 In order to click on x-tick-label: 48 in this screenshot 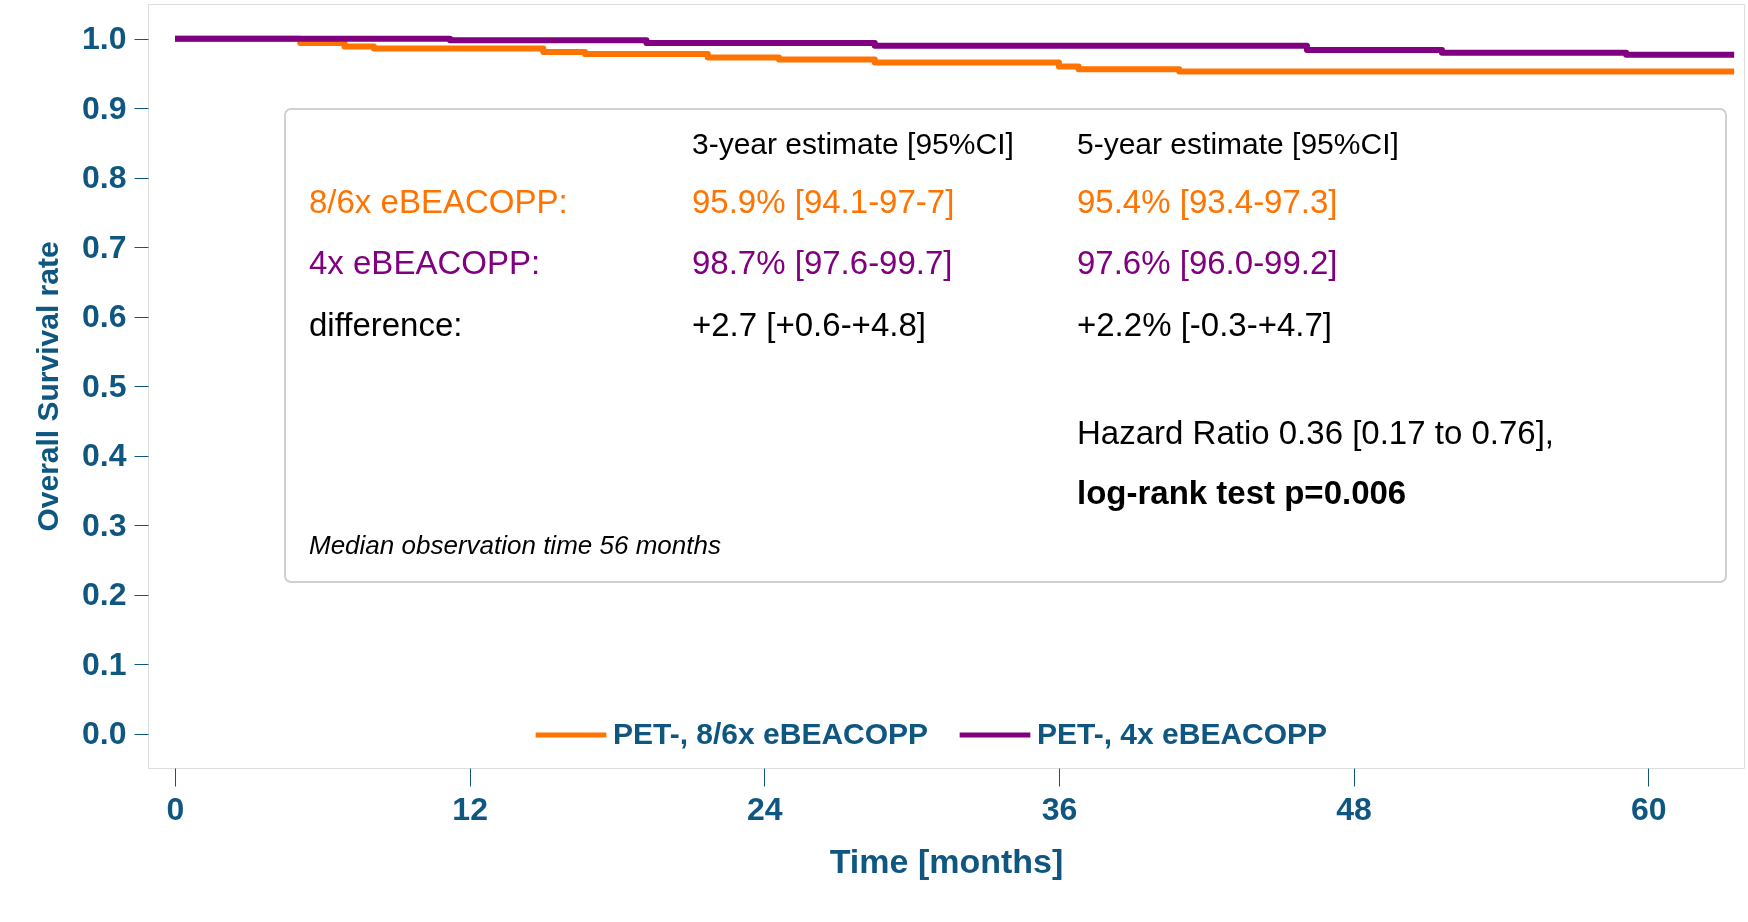, I will do `click(1354, 808)`.